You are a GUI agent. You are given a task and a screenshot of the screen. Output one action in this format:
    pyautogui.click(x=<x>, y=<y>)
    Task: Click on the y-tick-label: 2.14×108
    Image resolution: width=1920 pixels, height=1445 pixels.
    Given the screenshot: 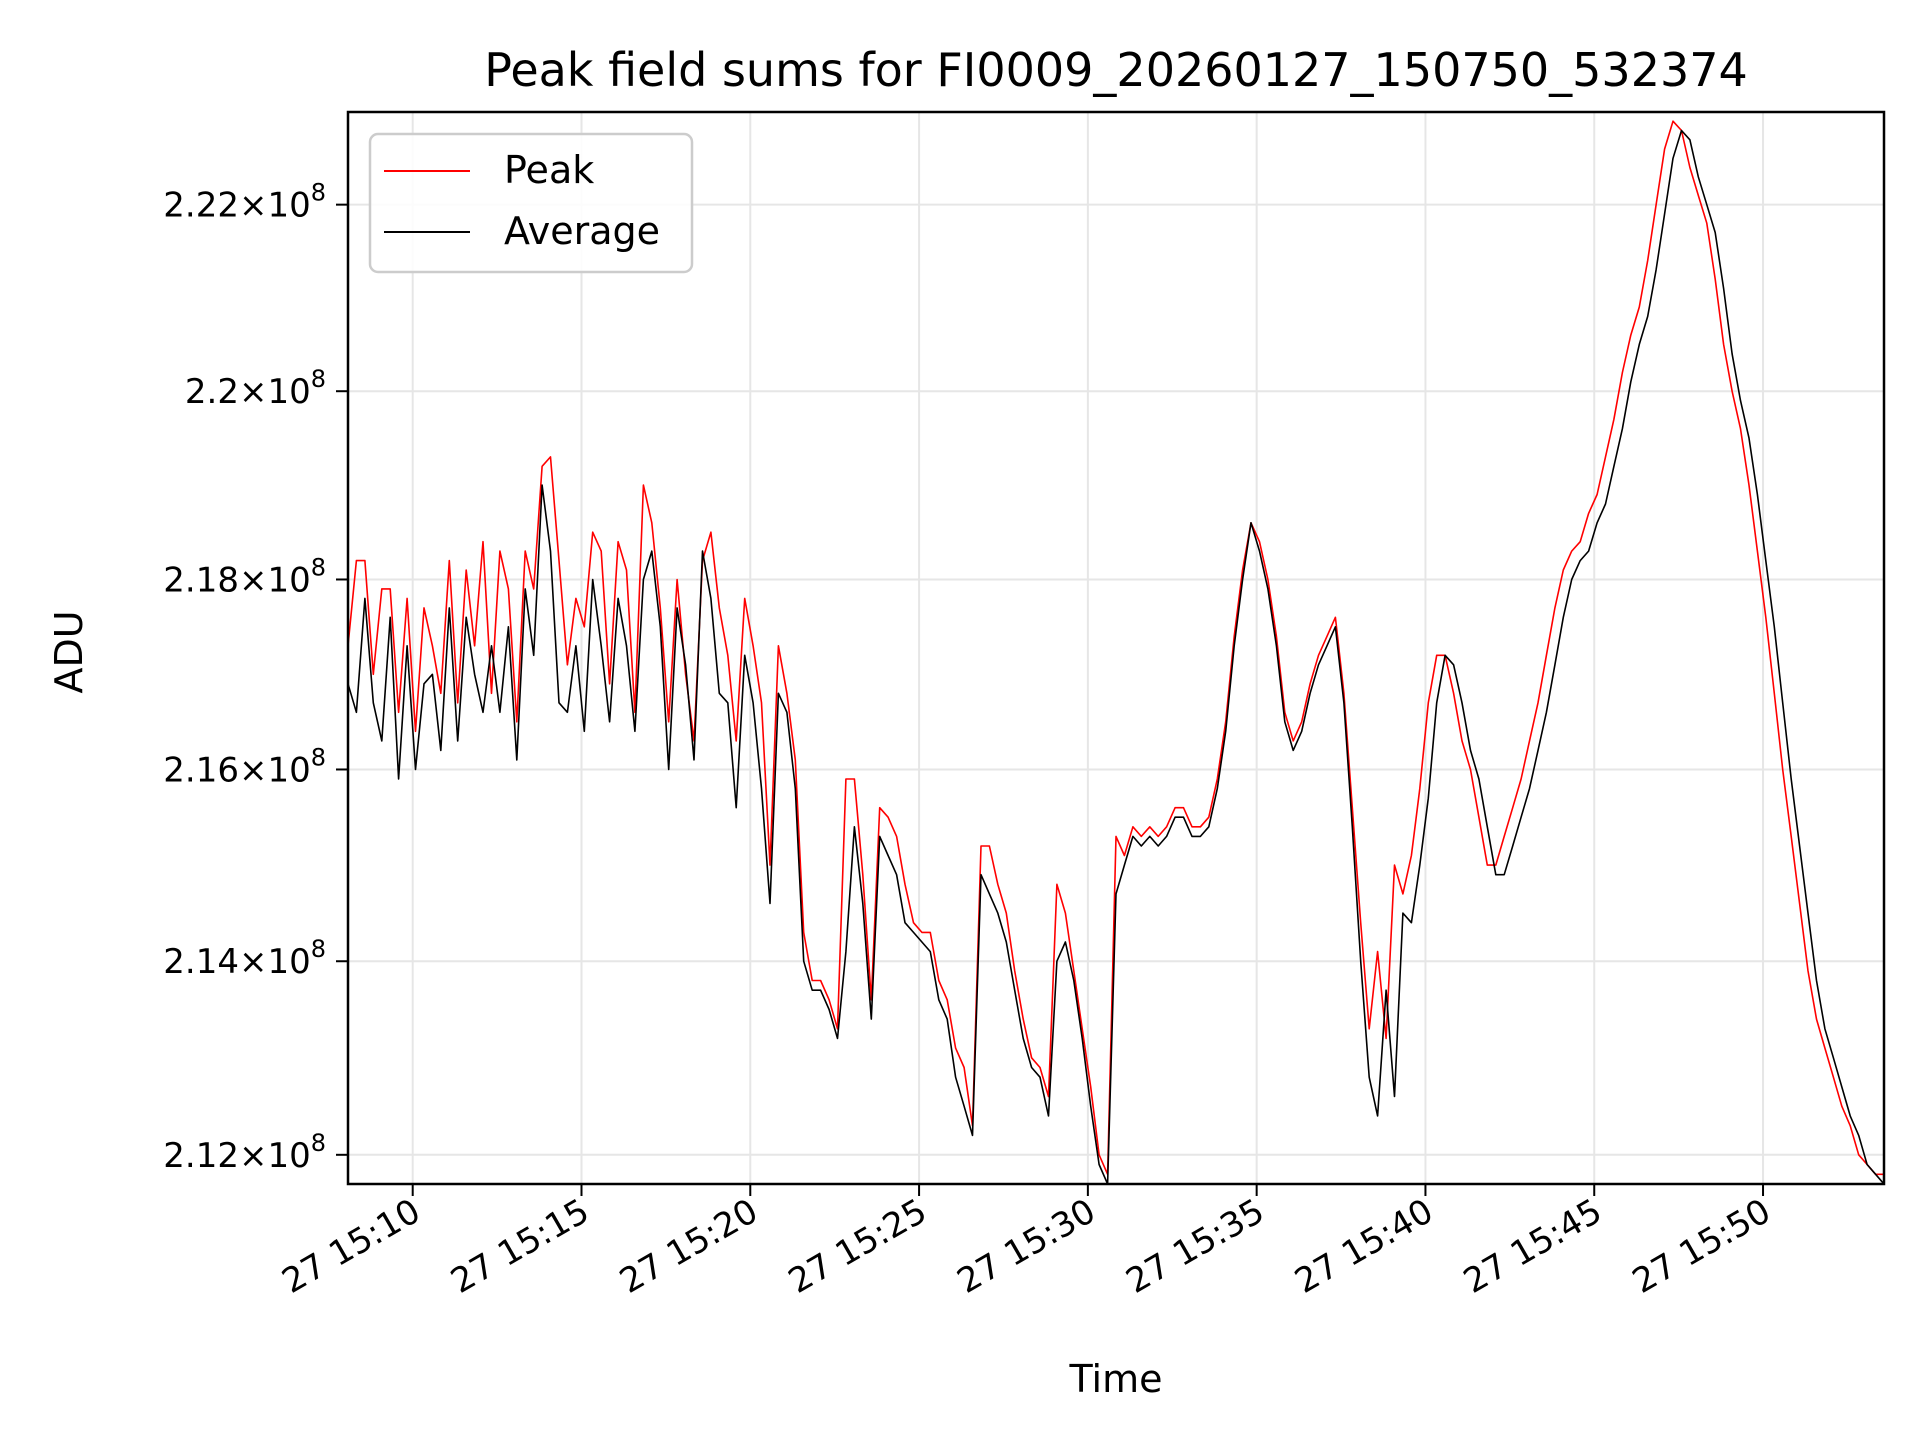 What is the action you would take?
    pyautogui.click(x=244, y=958)
    